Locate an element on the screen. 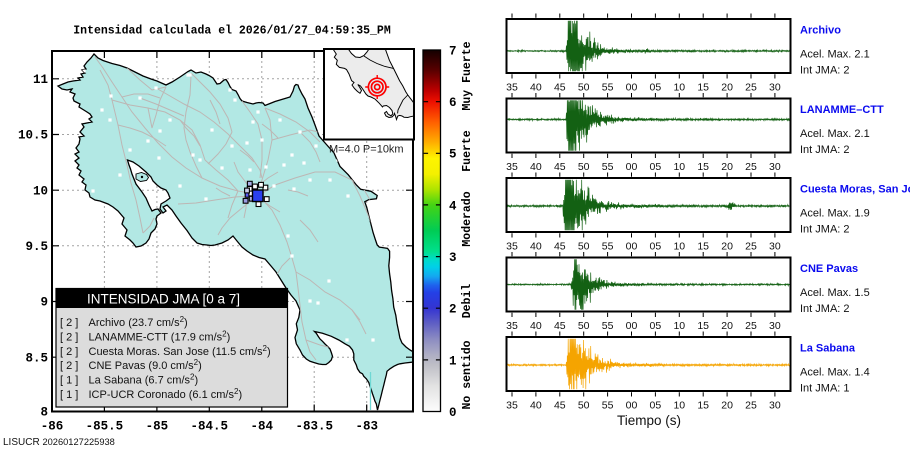  svg-text: Cuesta Moras, San Jose is located at coordinates (855, 190).